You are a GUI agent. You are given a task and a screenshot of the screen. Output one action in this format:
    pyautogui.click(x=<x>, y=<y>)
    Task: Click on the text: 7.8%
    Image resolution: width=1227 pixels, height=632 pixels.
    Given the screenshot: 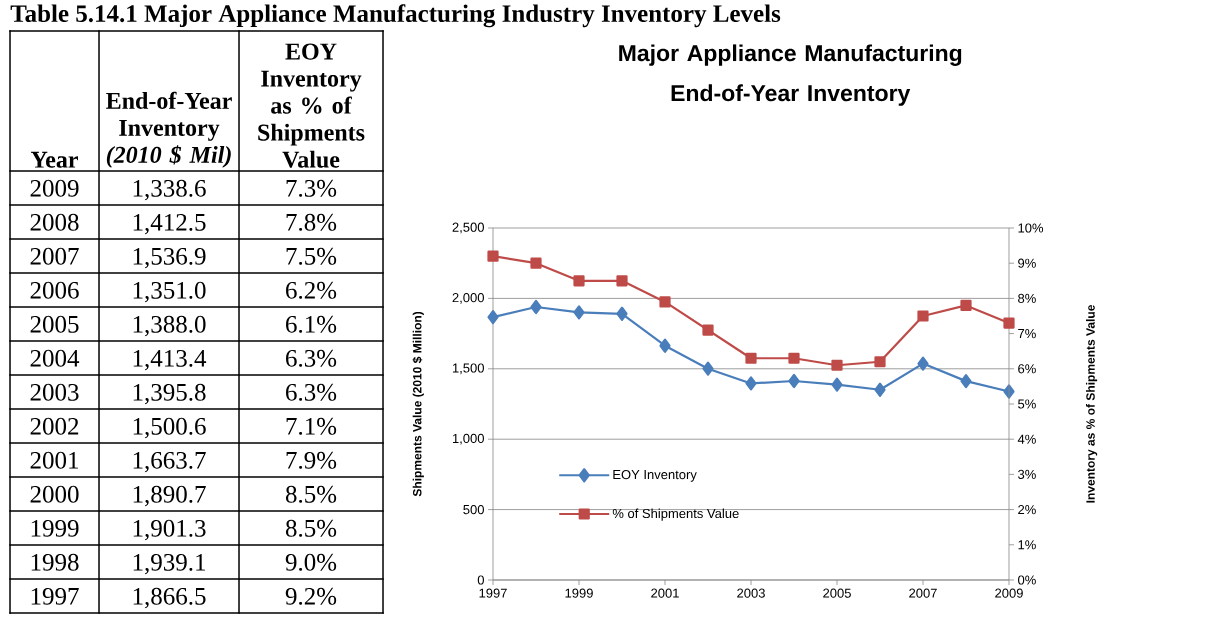 What is the action you would take?
    pyautogui.click(x=311, y=222)
    